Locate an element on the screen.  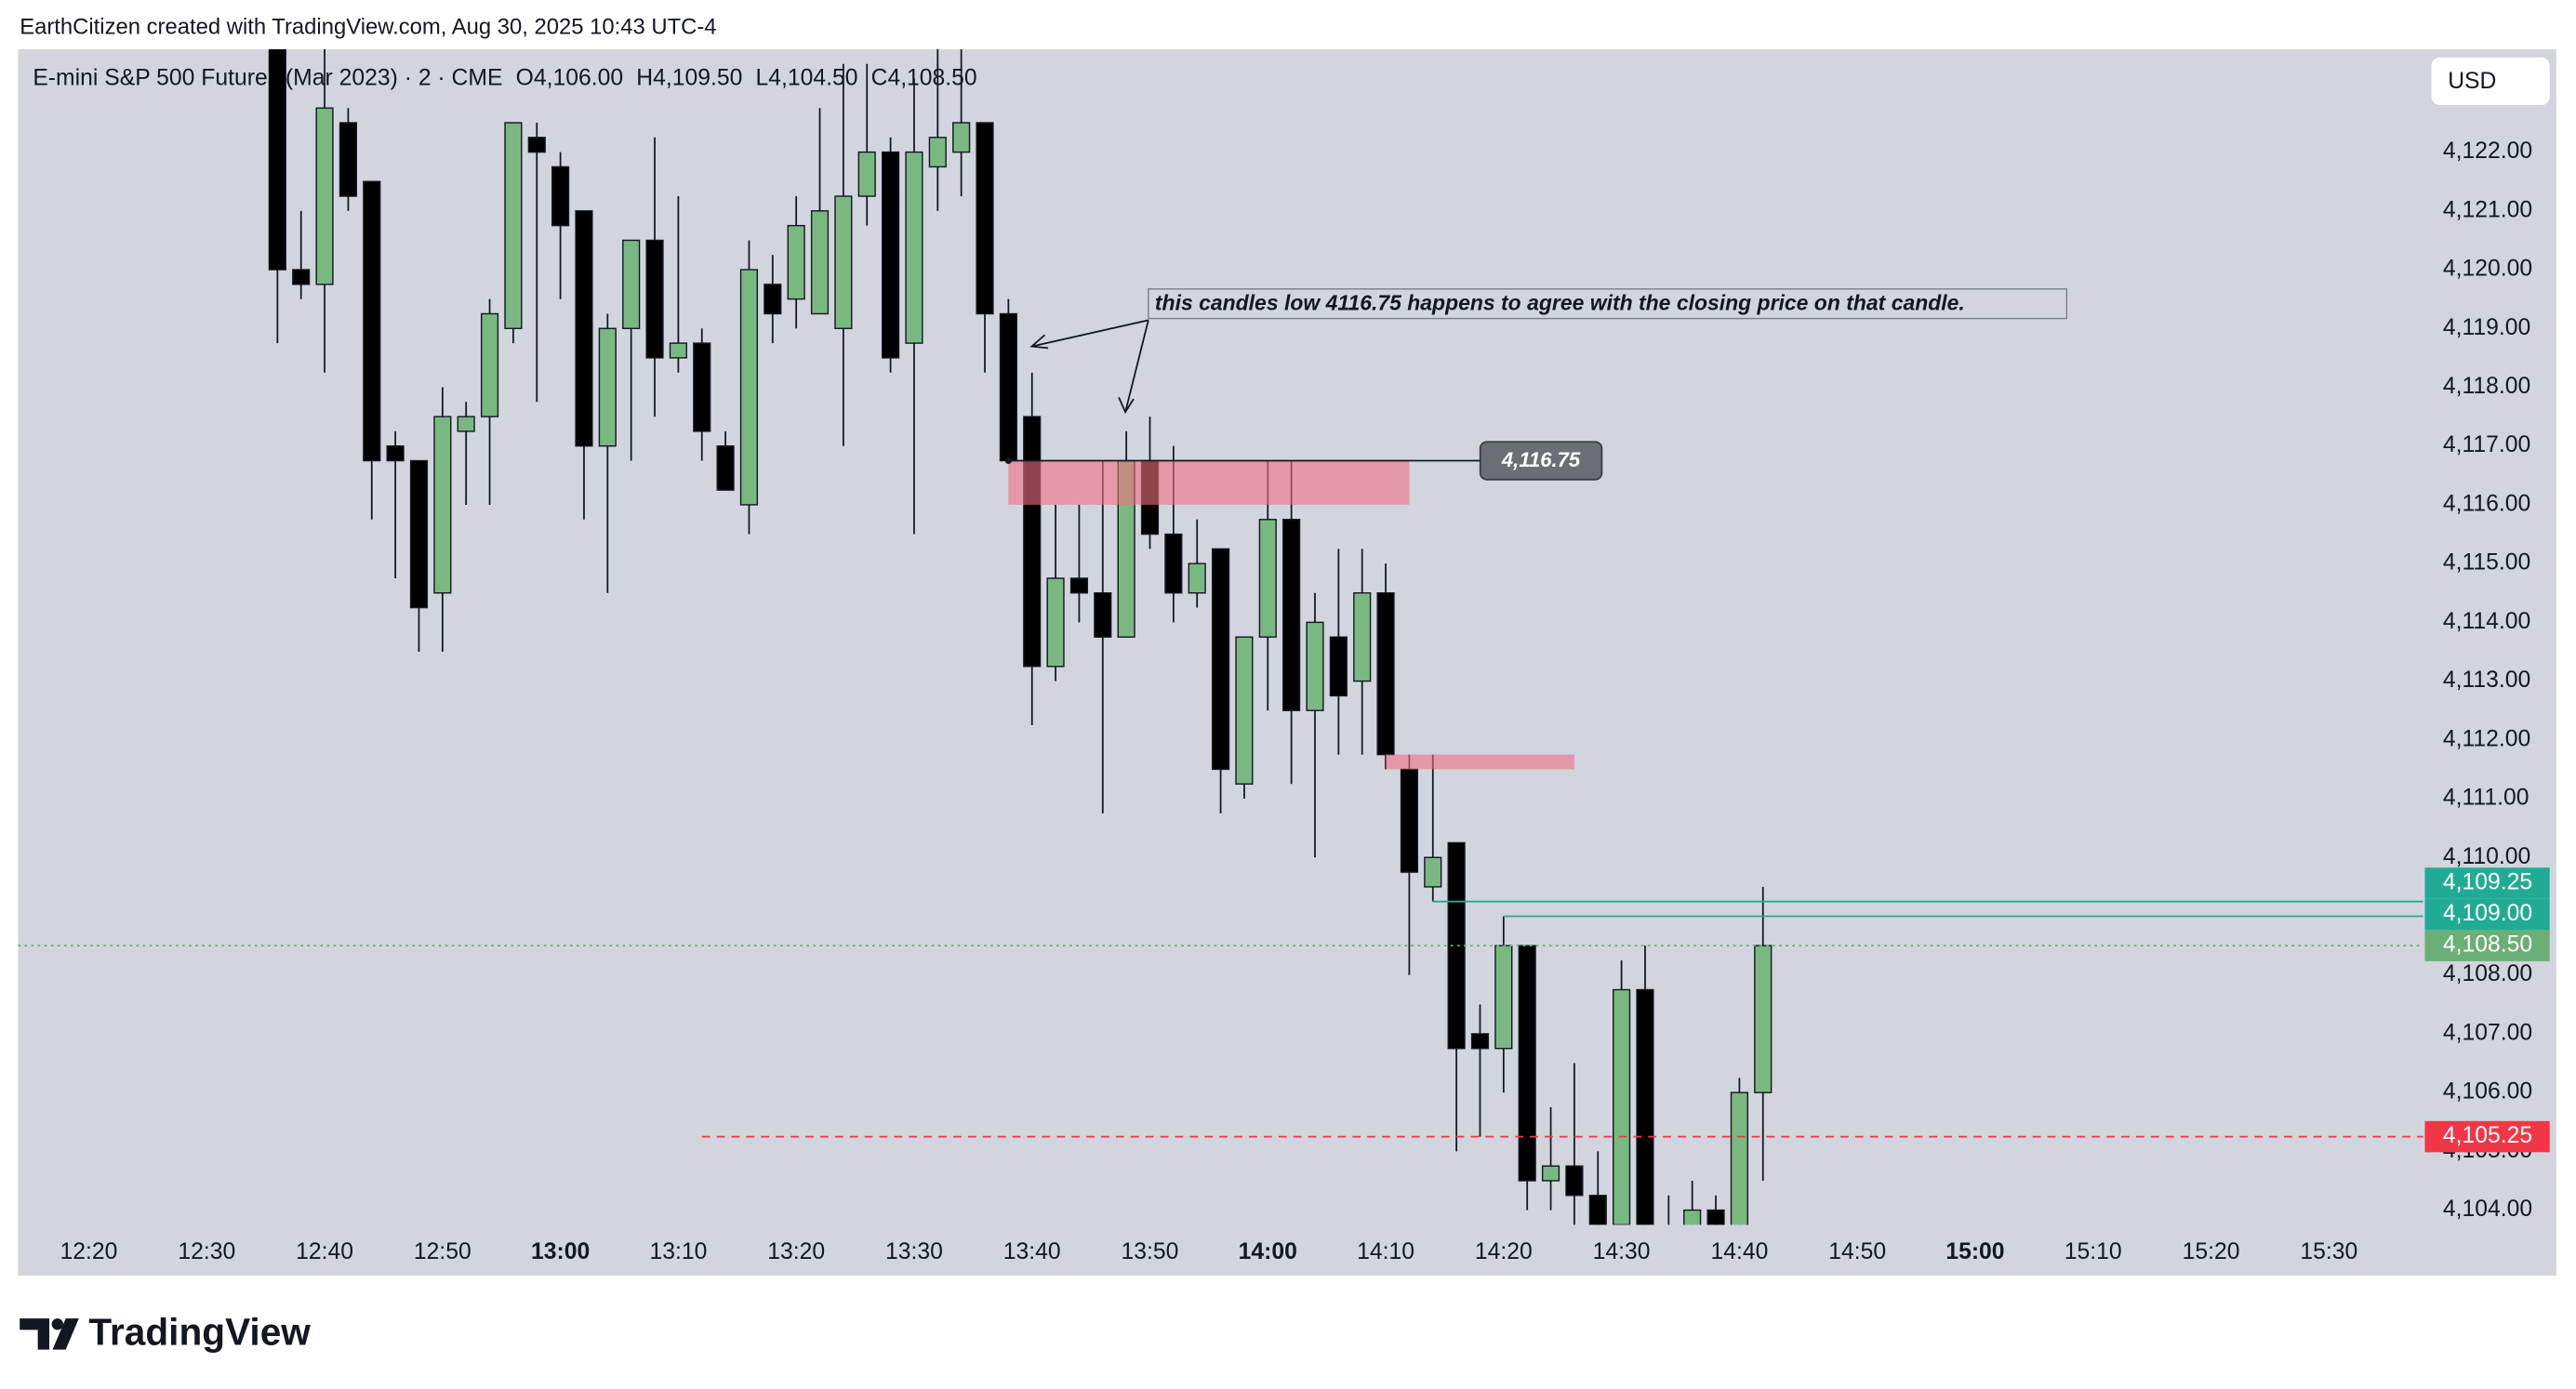
y-tick-label: 4,115.00 is located at coordinates (2486, 562).